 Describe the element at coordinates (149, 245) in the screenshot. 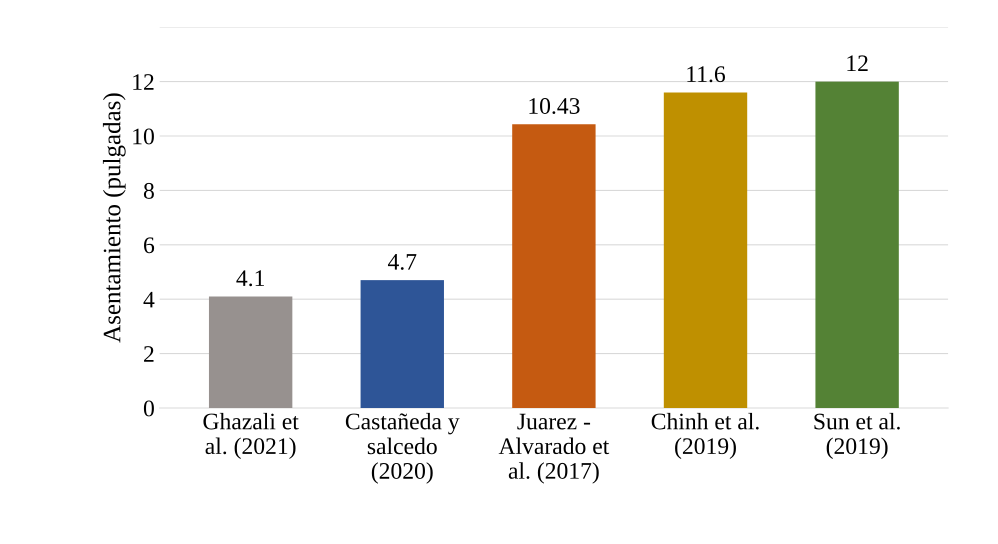

I see `y-tick-label: 6` at that location.